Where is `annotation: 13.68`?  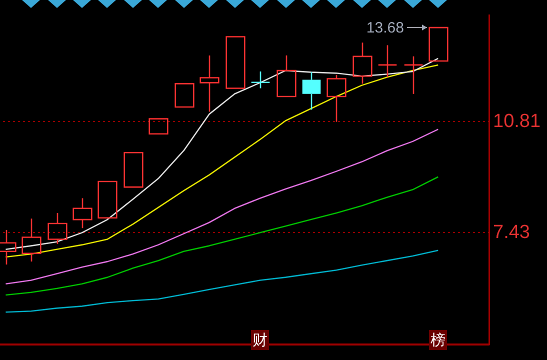
annotation: 13.68 is located at coordinates (385, 28).